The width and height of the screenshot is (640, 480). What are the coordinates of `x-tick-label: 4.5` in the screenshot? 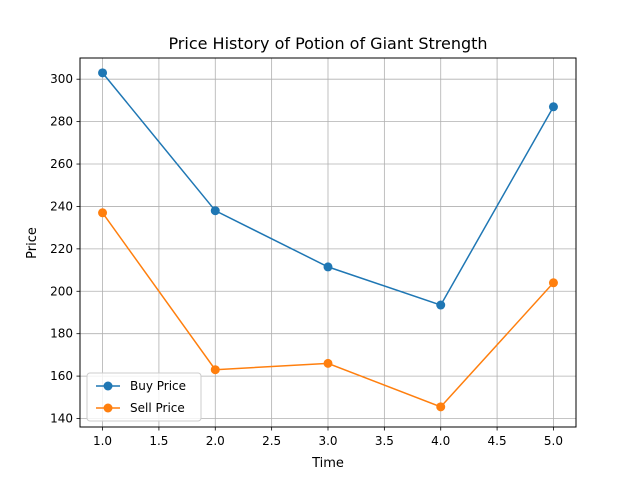 It's located at (497, 441).